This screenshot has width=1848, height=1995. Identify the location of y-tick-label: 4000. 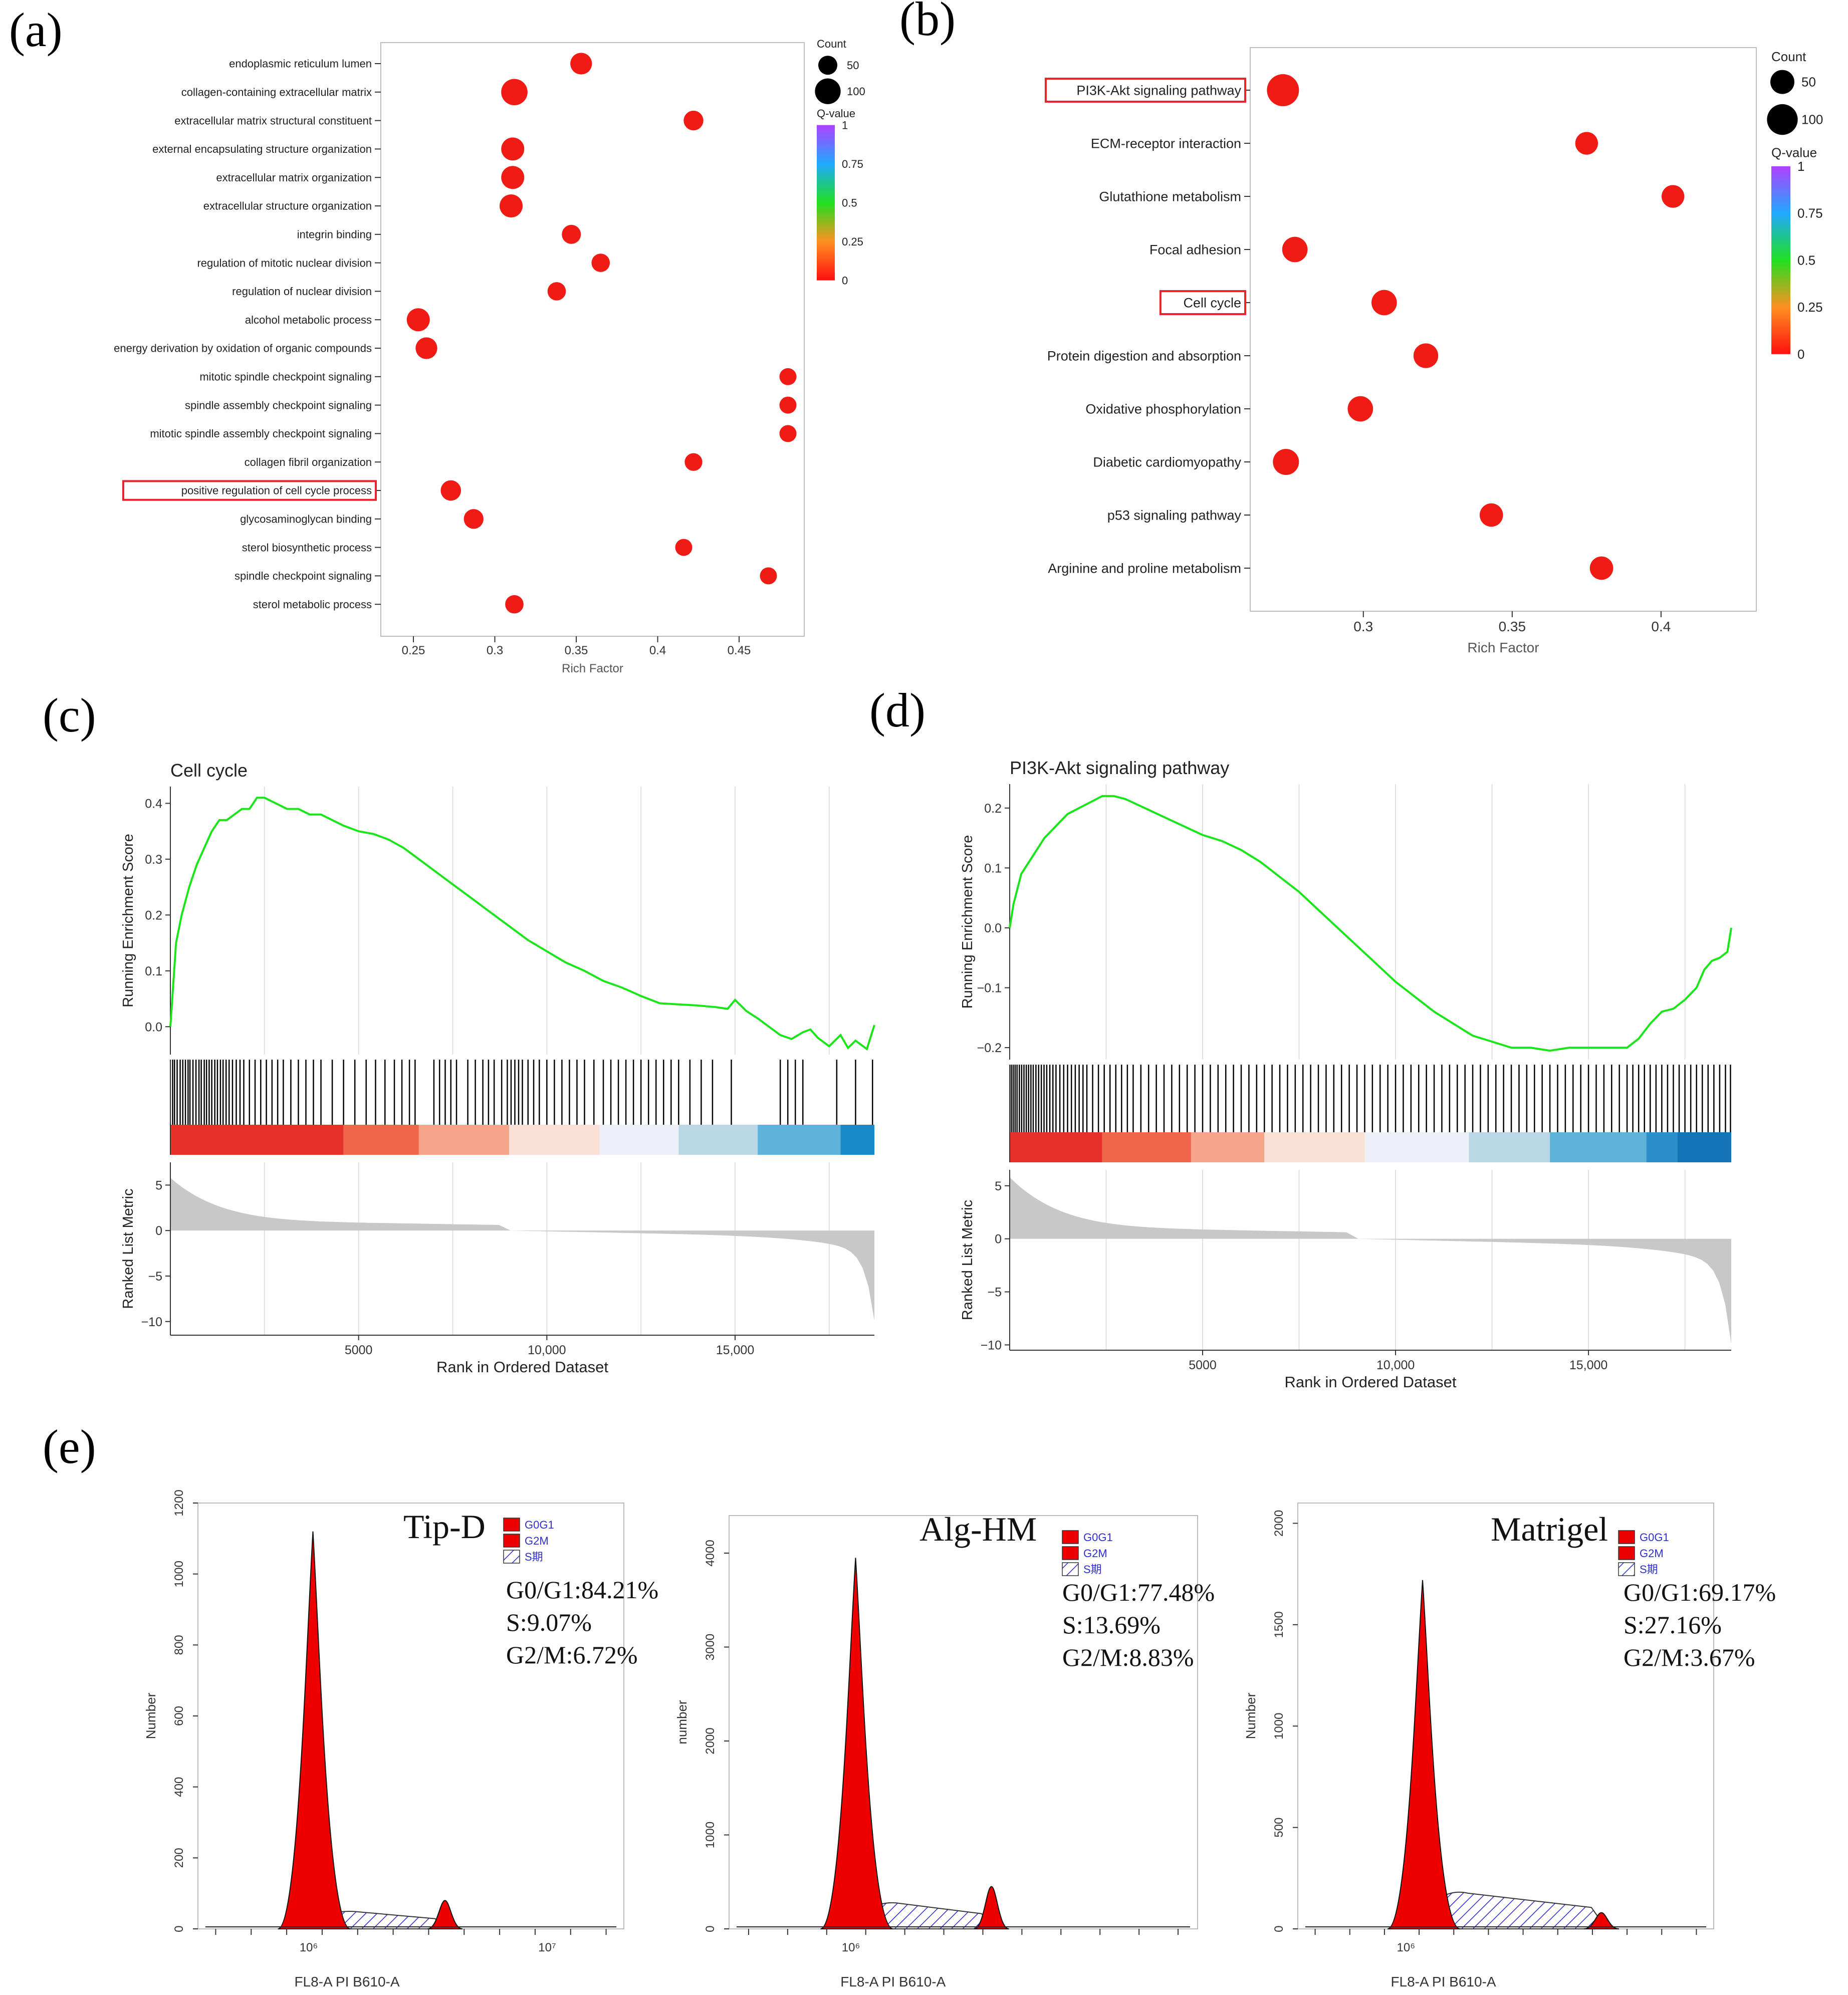
(710, 1553).